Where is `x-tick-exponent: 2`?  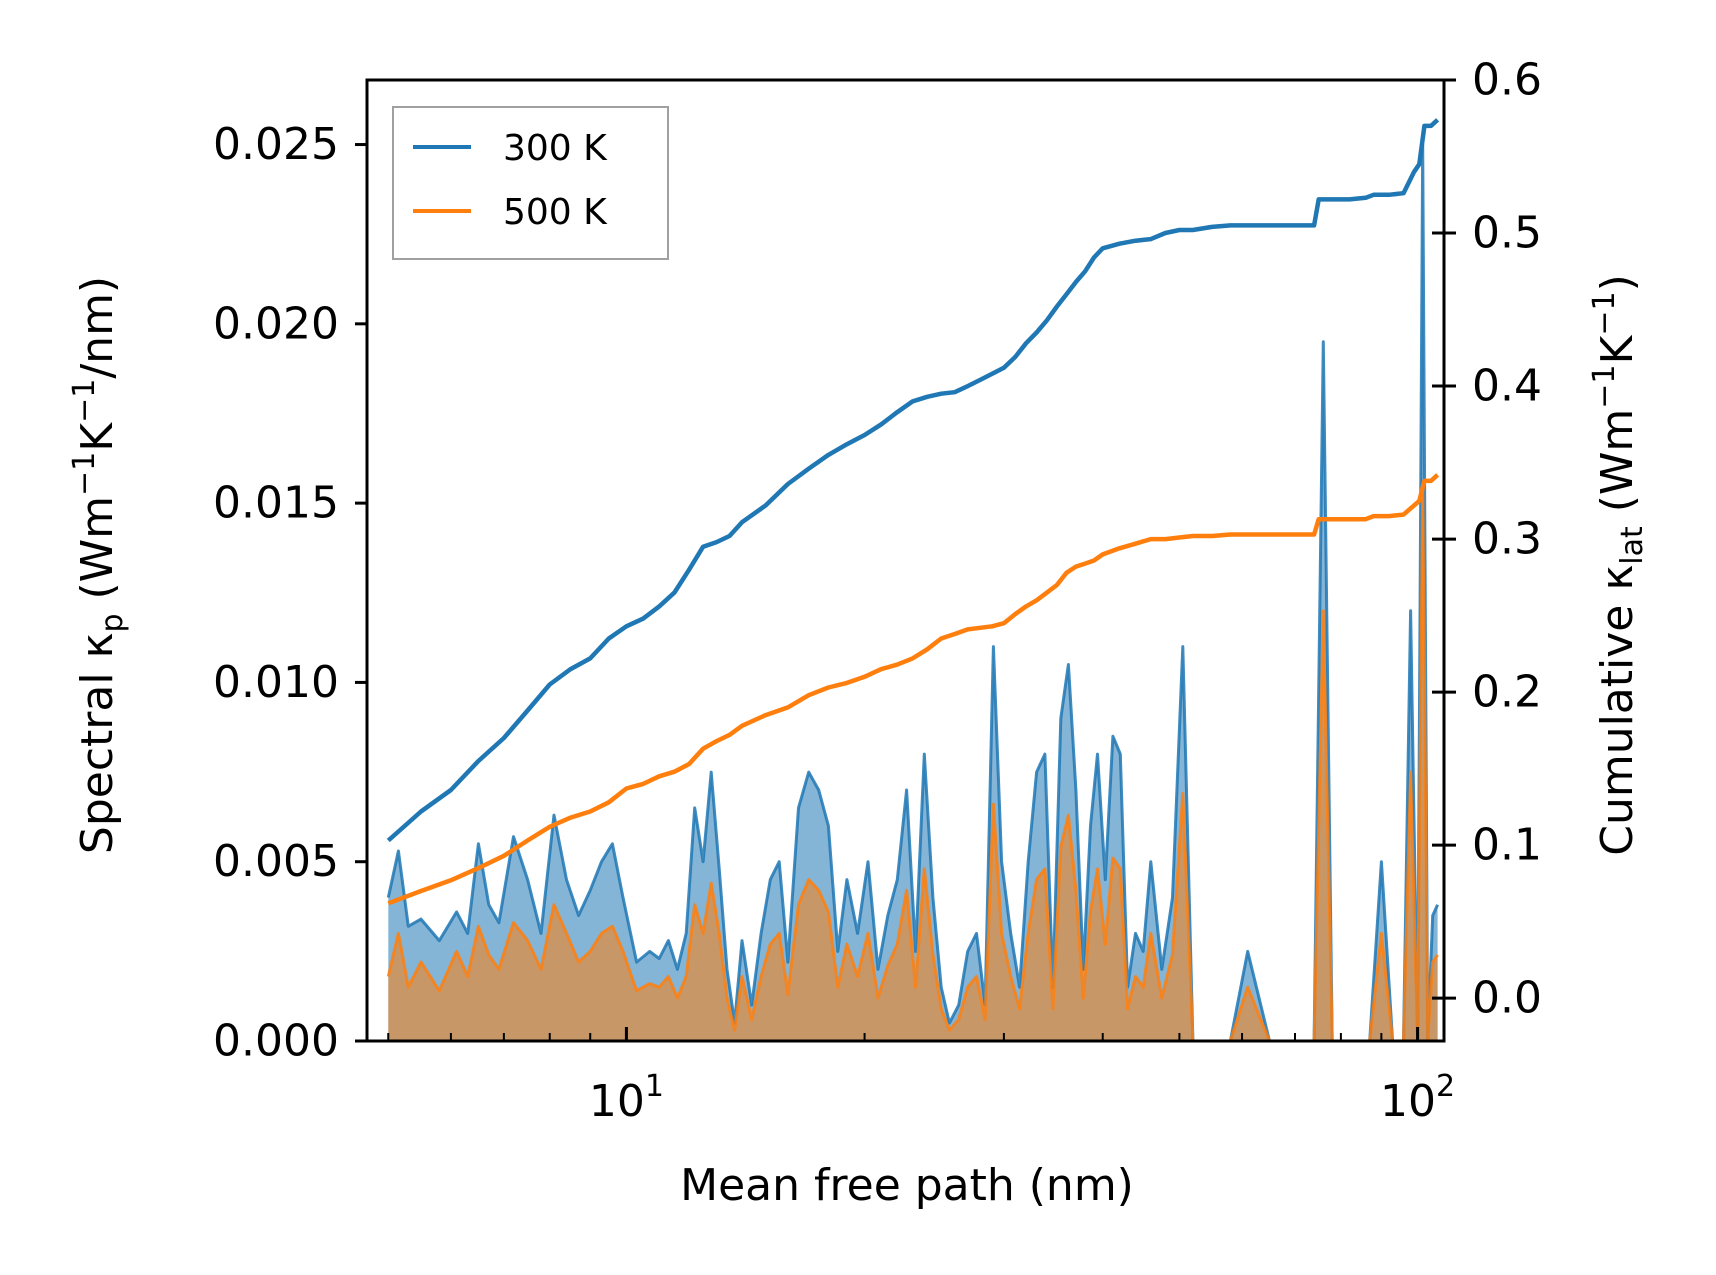 x-tick-exponent: 2 is located at coordinates (1445, 1086).